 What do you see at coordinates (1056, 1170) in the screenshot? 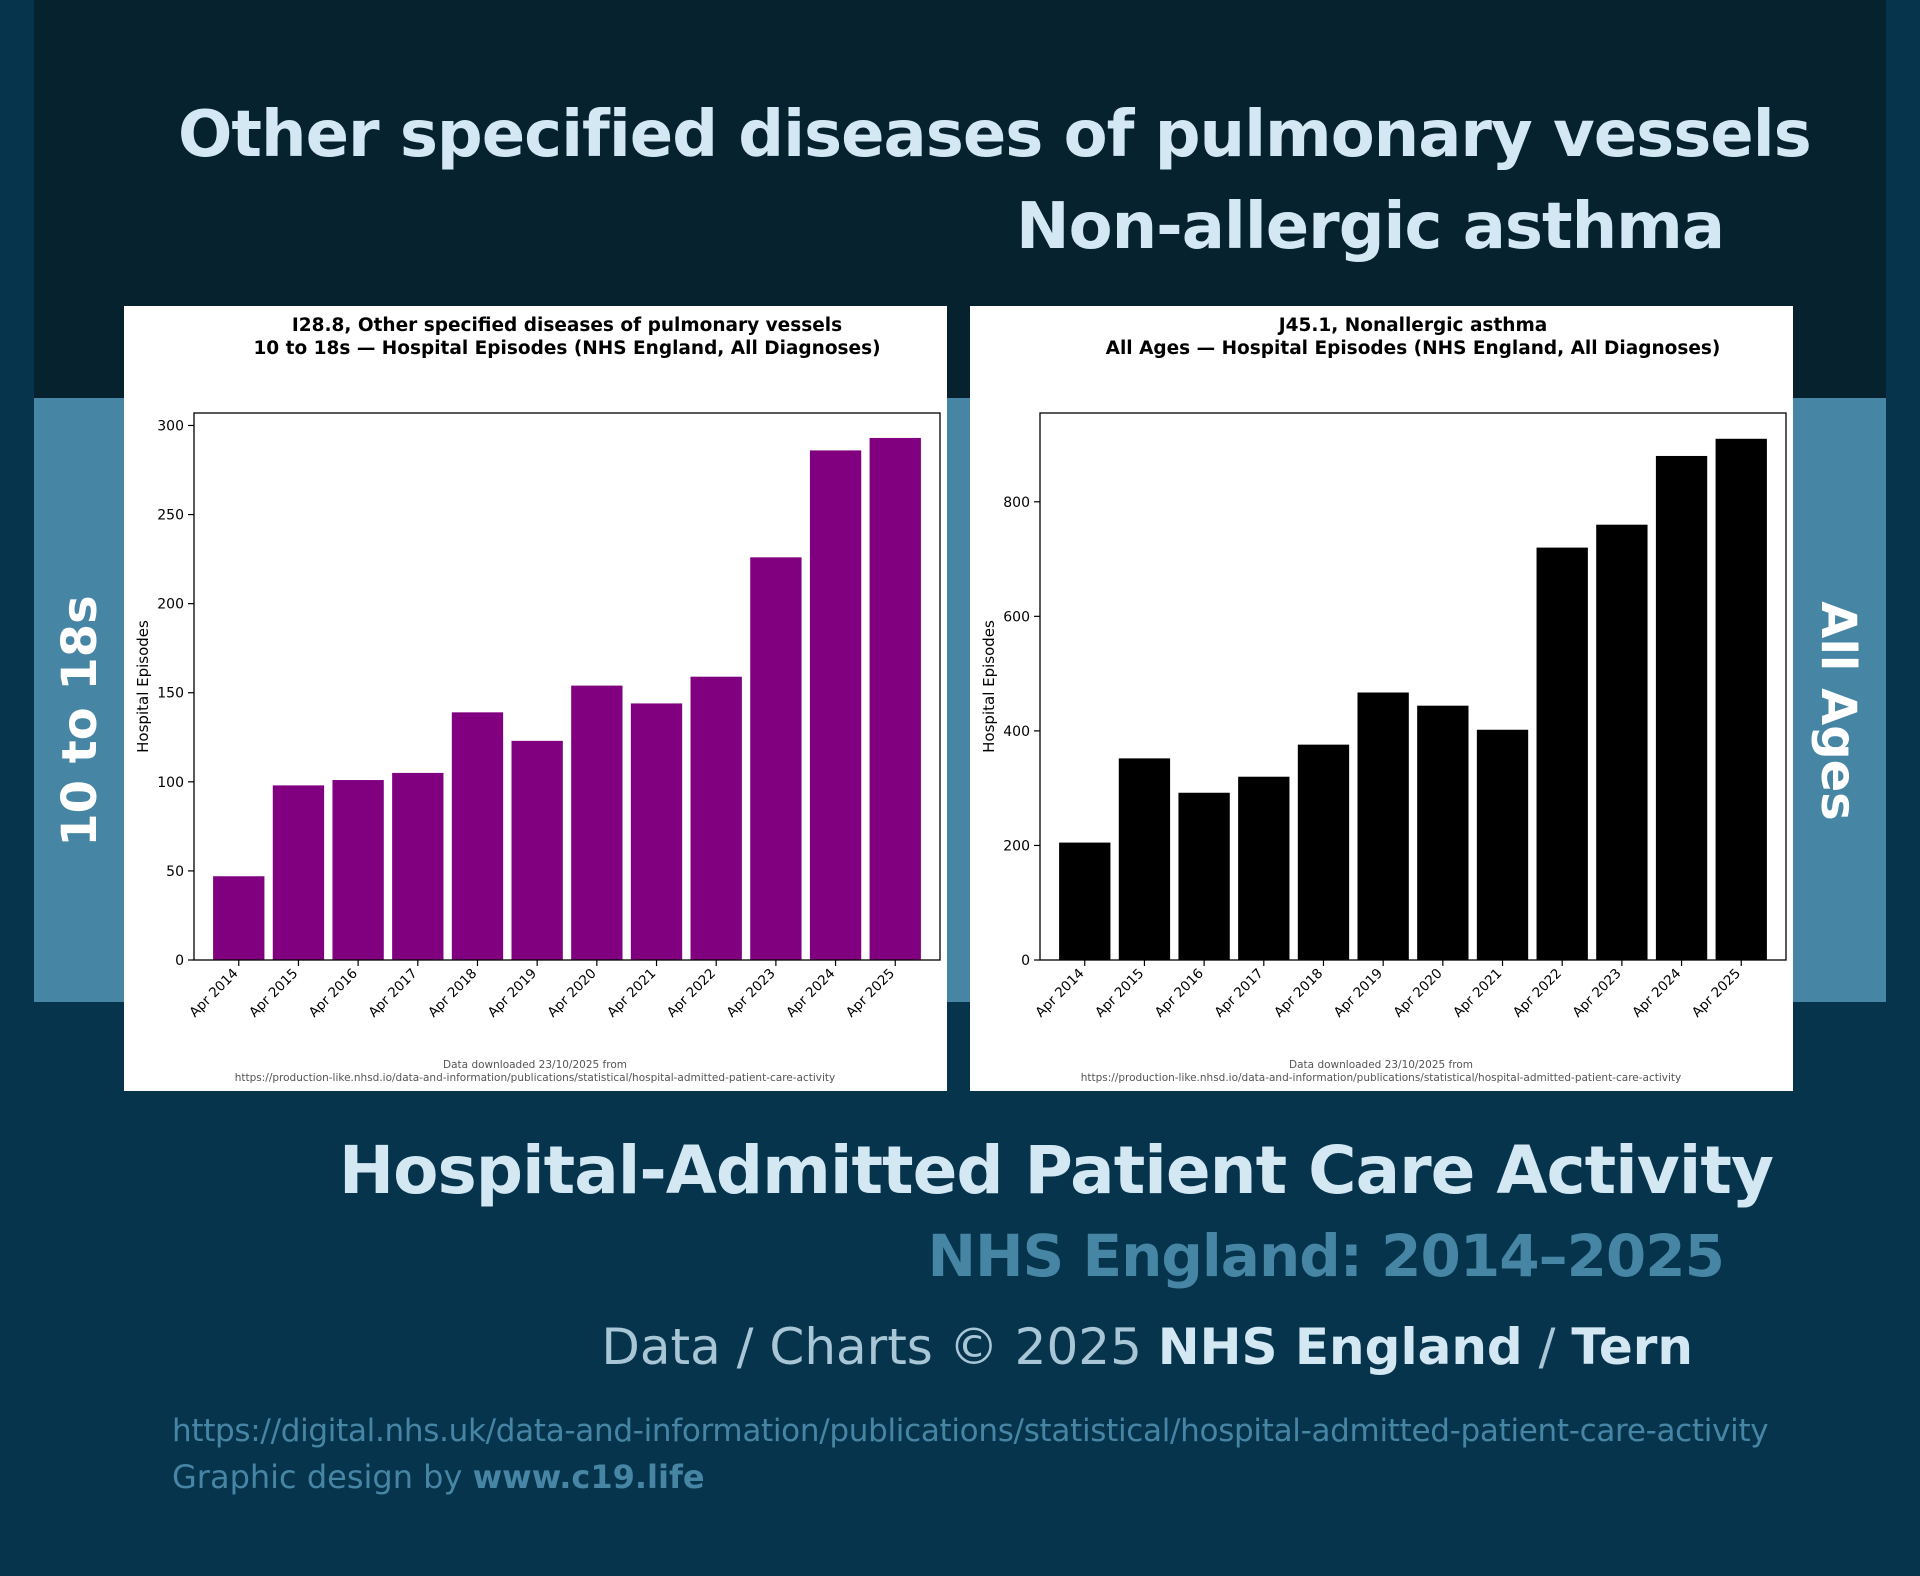
I see `footer-title: Hospital-Admitted Patient Care Activity` at bounding box center [1056, 1170].